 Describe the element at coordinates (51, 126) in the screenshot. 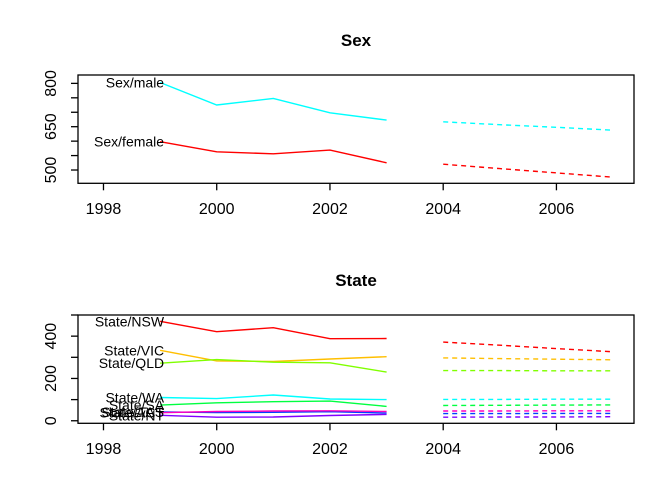

I see `y-axis-label: 650` at that location.